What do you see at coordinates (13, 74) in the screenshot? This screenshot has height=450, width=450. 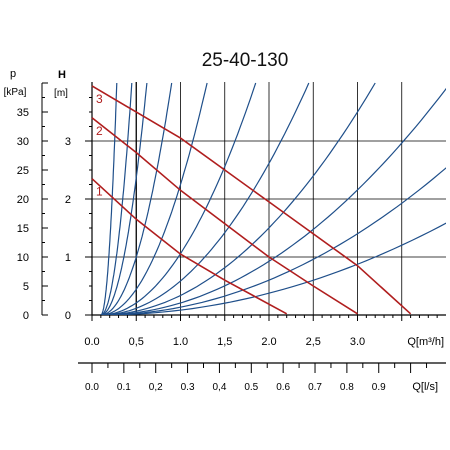 I see `pressure-axis-symbol: p` at bounding box center [13, 74].